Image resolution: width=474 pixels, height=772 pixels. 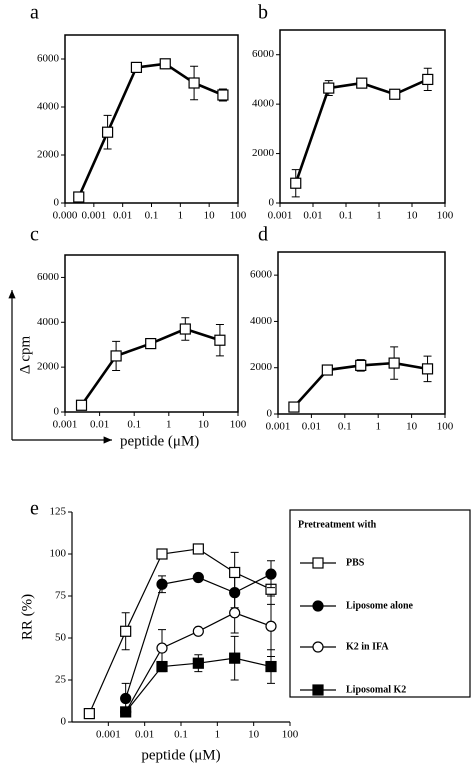 I want to click on shared-x-label: peptide (μM), so click(x=159, y=441).